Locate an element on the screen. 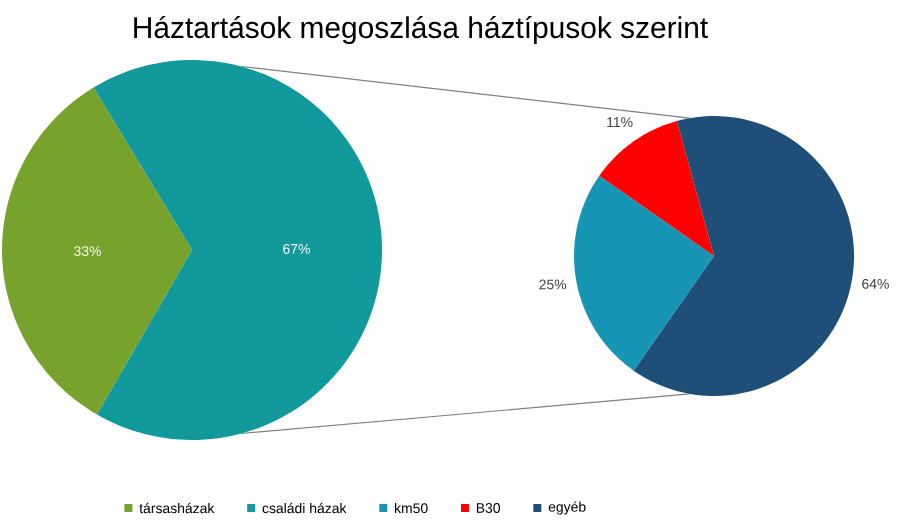 The height and width of the screenshot is (520, 900). chart-title: Háztartások megoszlása háztípusok szerint is located at coordinates (421, 30).